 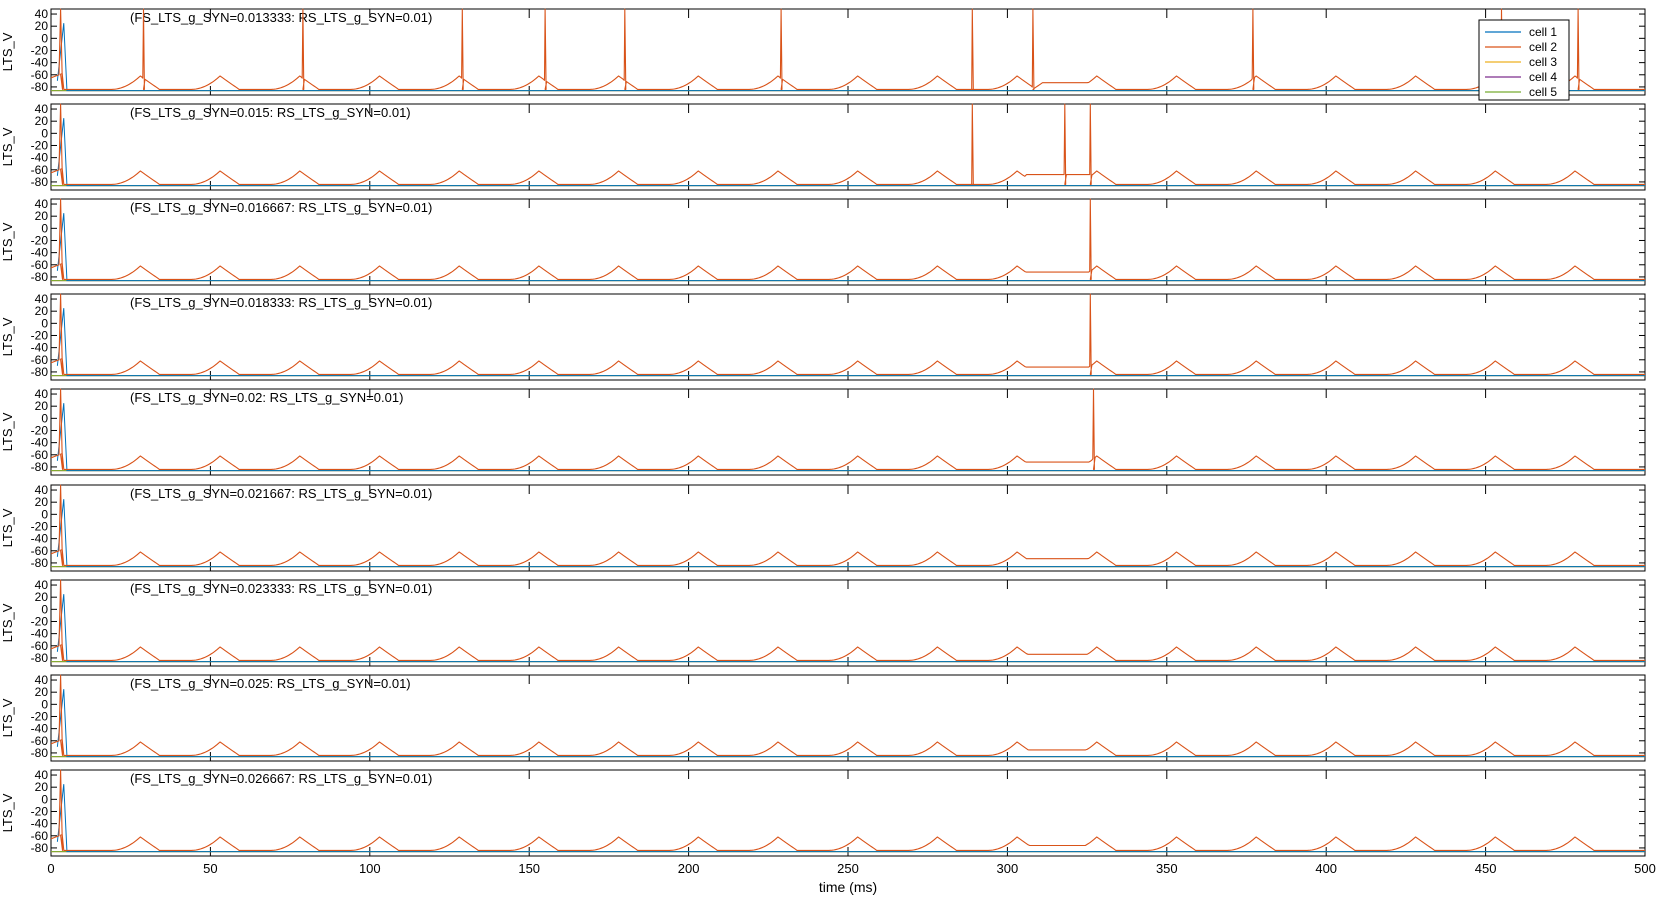 I want to click on x-tick-label: 150, so click(x=529, y=868).